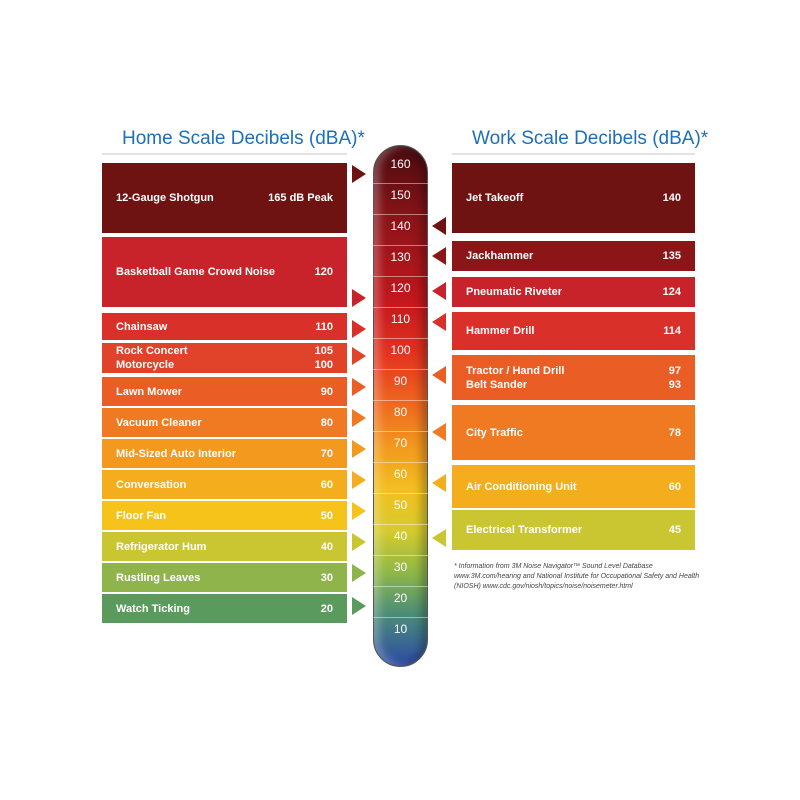  What do you see at coordinates (524, 530) in the screenshot?
I see `work-item-label: Electrical Transformer` at bounding box center [524, 530].